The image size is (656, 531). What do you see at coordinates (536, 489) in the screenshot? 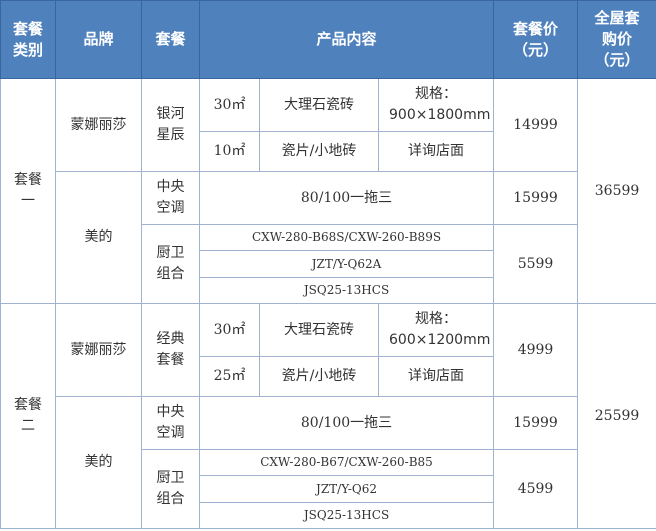
I see `kb-price: 4599` at bounding box center [536, 489].